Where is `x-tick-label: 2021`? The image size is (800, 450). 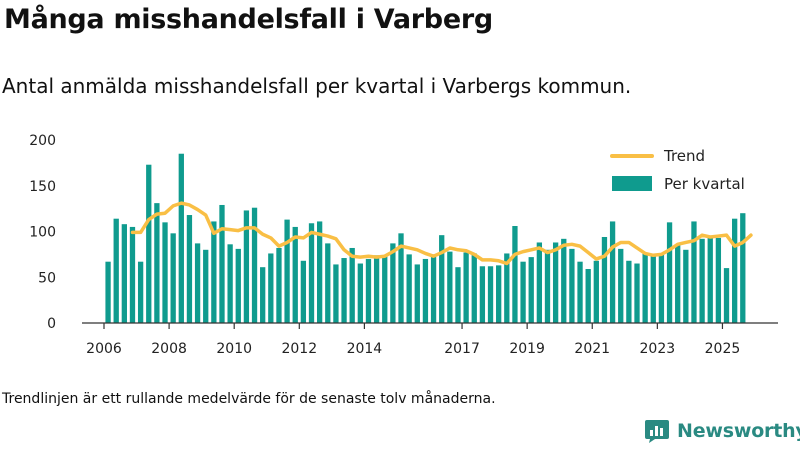 x-tick-label: 2021 is located at coordinates (592, 349).